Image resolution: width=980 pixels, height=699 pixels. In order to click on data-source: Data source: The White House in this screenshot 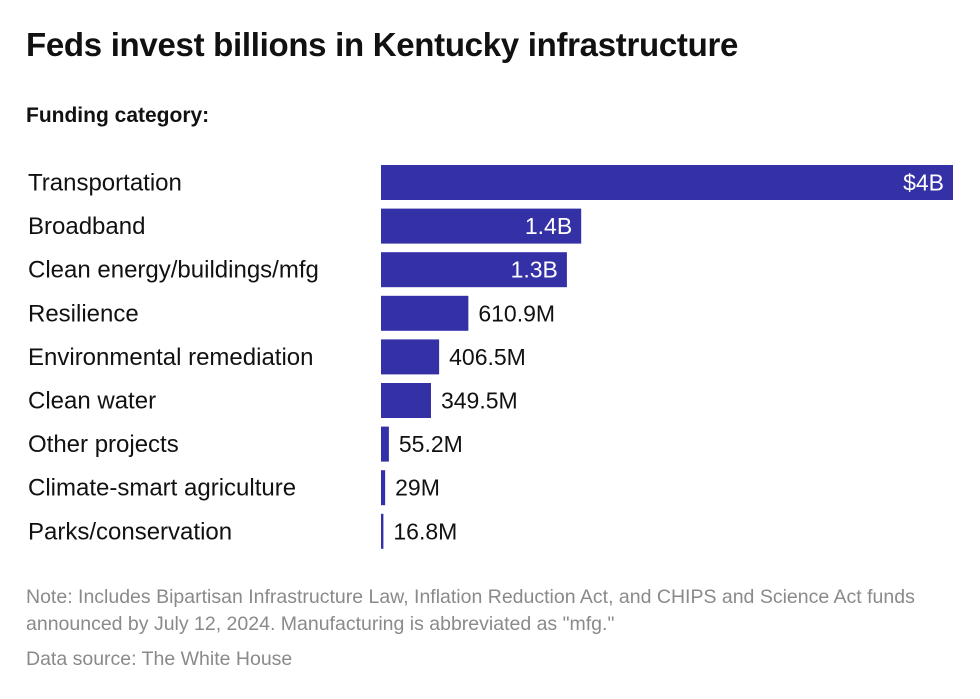, I will do `click(159, 659)`.